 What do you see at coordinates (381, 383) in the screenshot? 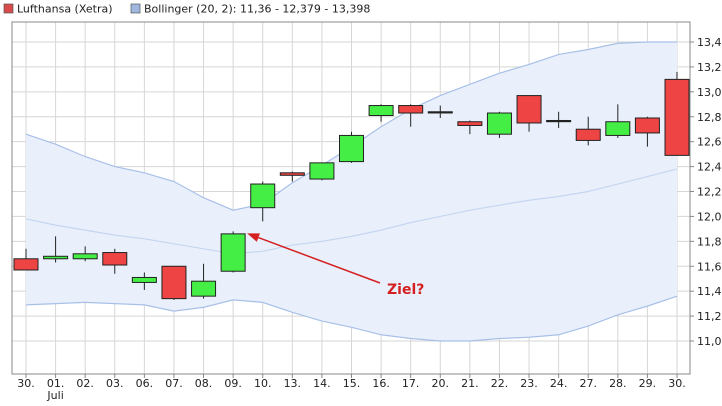
I see `x-tick-label: 16.` at bounding box center [381, 383].